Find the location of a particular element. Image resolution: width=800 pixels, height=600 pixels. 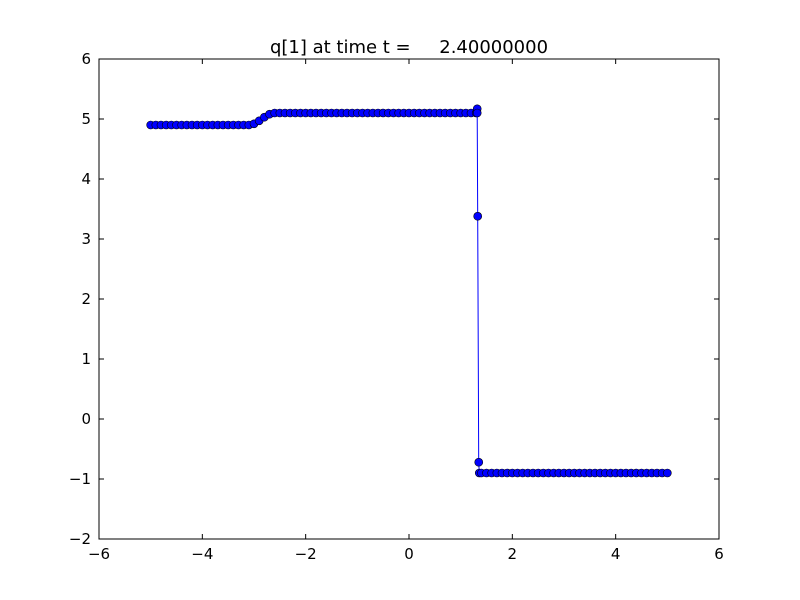

x-tick-label: 2 is located at coordinates (513, 554).